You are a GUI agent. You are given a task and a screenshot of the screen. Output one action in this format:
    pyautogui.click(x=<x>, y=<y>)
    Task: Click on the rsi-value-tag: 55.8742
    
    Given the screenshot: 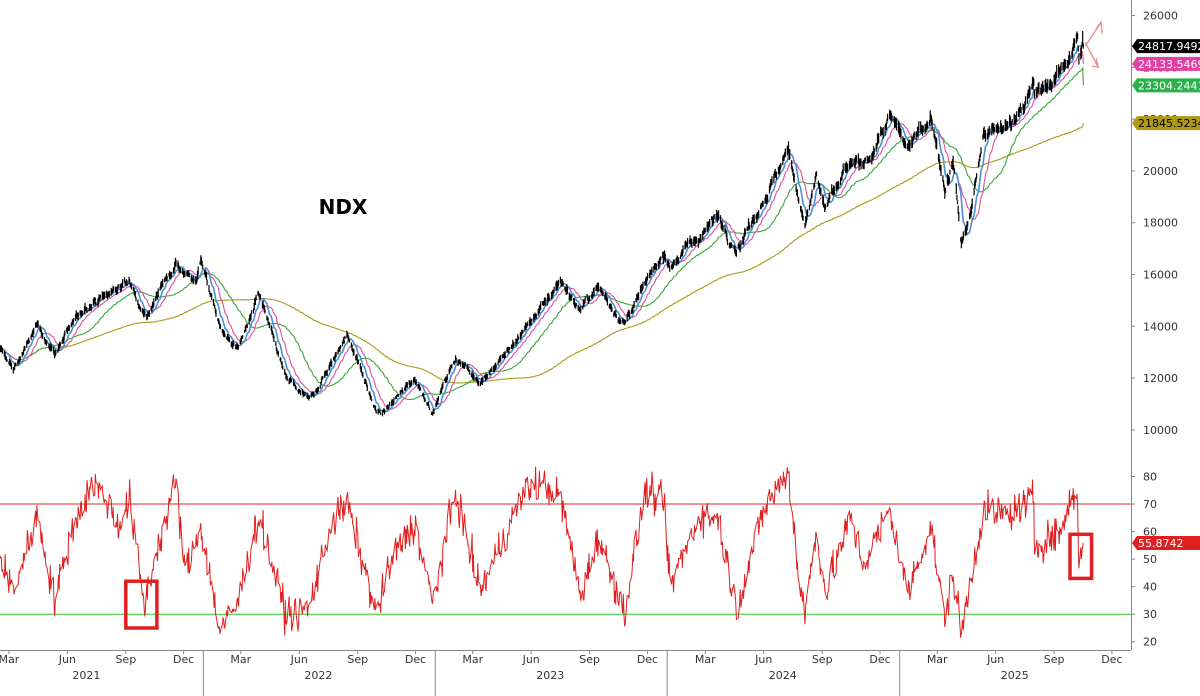 What is the action you would take?
    pyautogui.click(x=1166, y=542)
    